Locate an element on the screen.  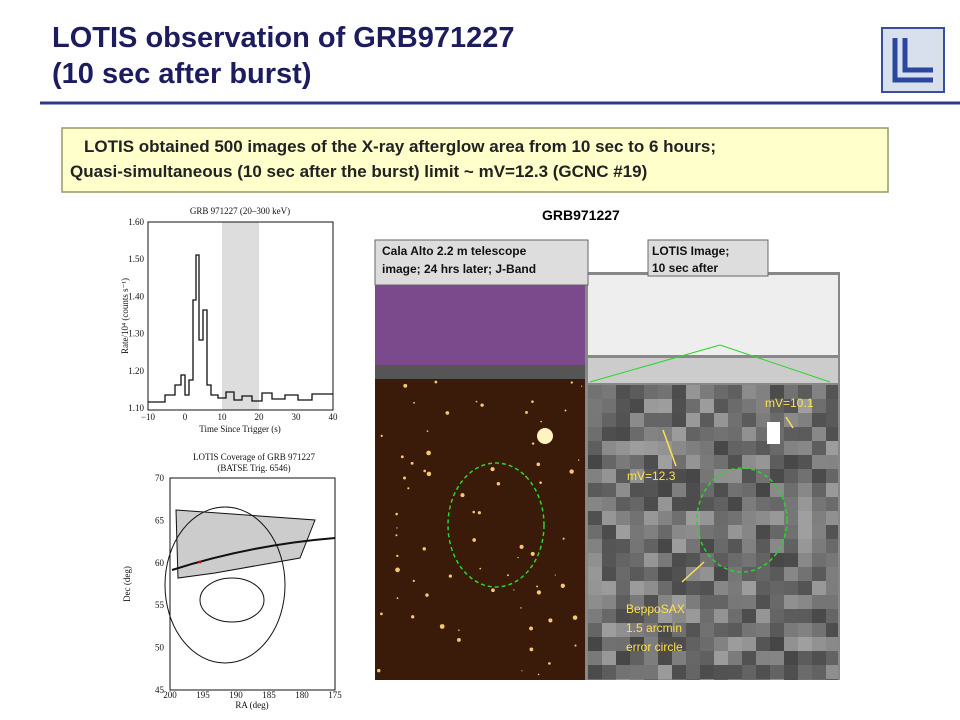
y-tick-label: 50 is located at coordinates (160, 648).